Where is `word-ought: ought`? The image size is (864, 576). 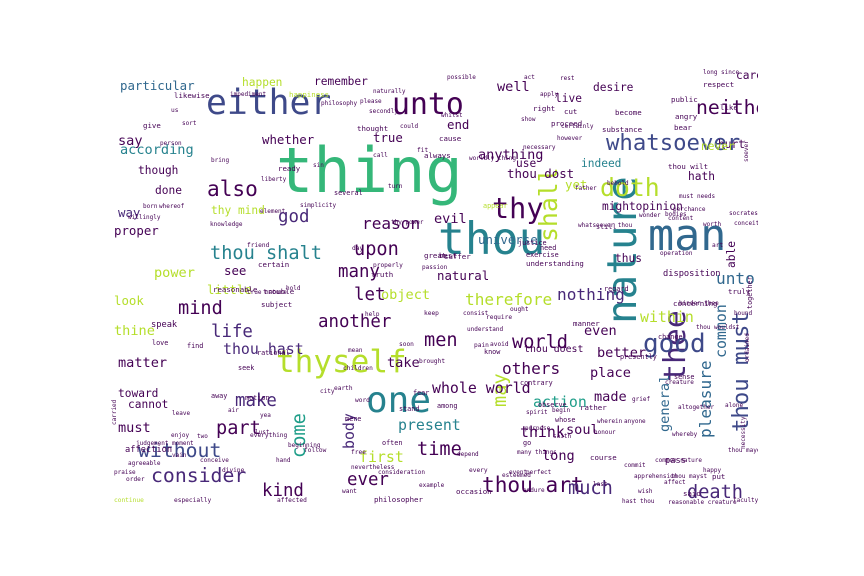 word-ought: ought is located at coordinates (519, 309).